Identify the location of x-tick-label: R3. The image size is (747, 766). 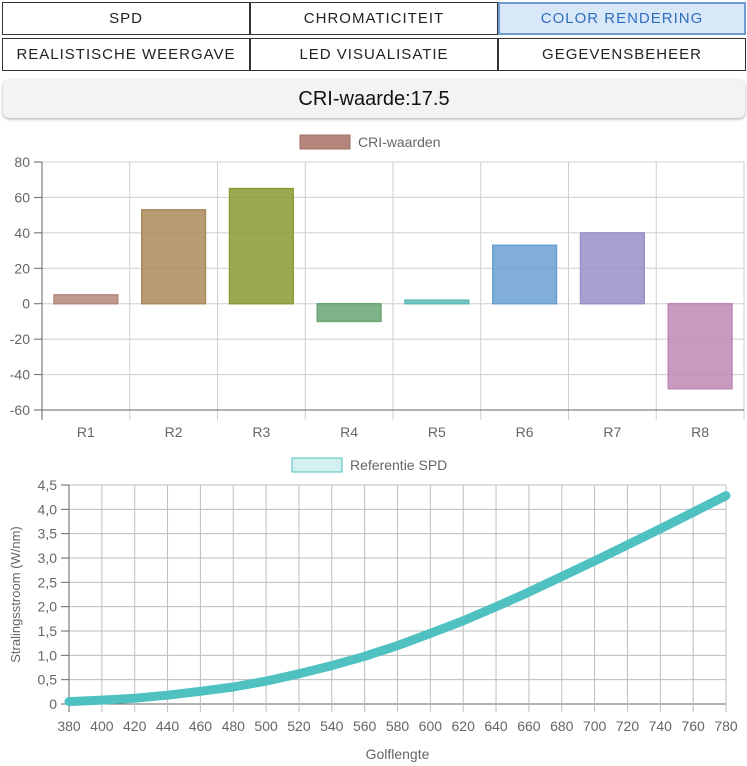
(261, 432).